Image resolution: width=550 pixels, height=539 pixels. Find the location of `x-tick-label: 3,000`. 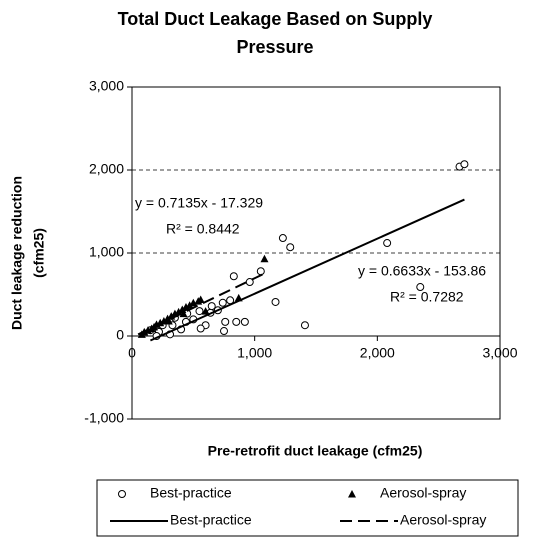

x-tick-label: 3,000 is located at coordinates (499, 353).